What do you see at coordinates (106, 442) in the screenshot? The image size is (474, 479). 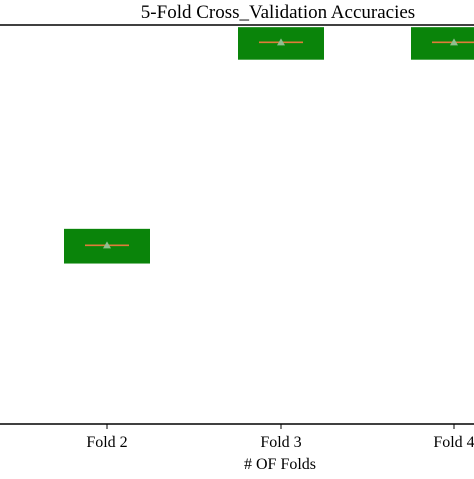 I see `x-tick-label: Fold 2` at bounding box center [106, 442].